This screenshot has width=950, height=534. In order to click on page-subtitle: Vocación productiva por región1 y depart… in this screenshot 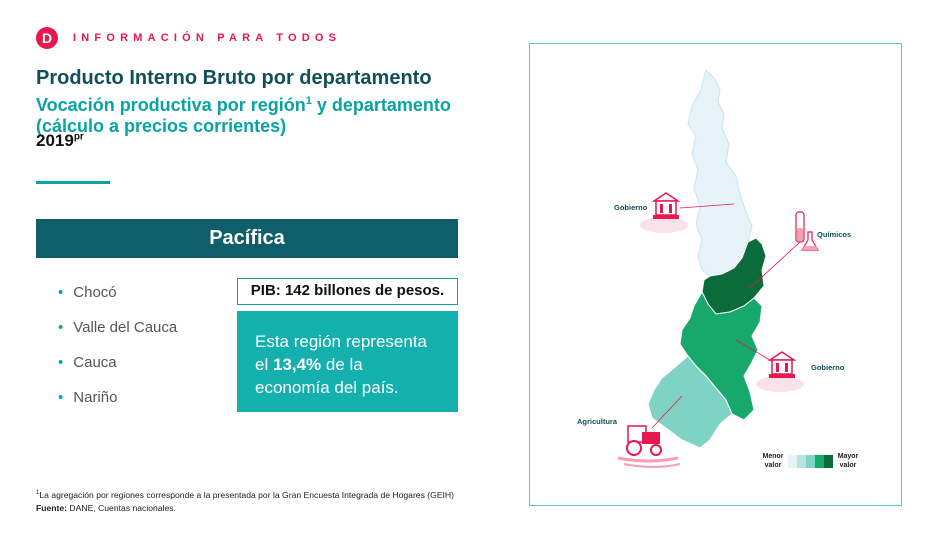, I will do `click(243, 115)`.